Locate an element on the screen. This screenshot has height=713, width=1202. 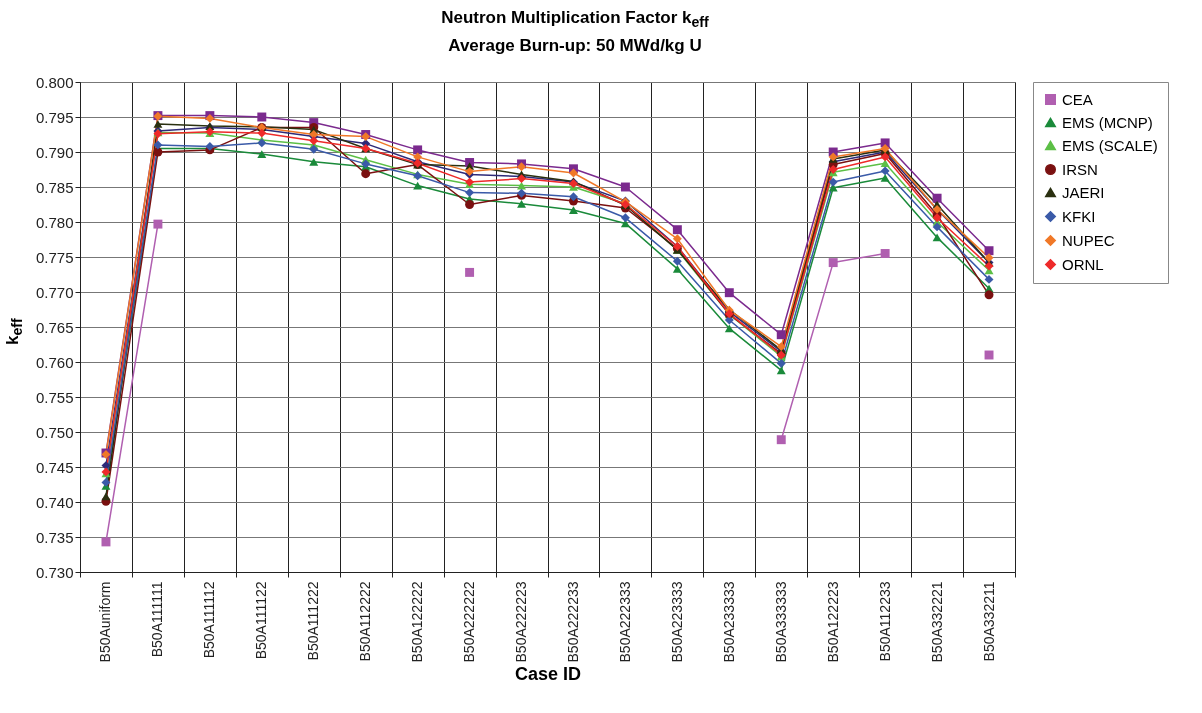
y-tick-label: 0.790 is located at coordinates (54, 152).